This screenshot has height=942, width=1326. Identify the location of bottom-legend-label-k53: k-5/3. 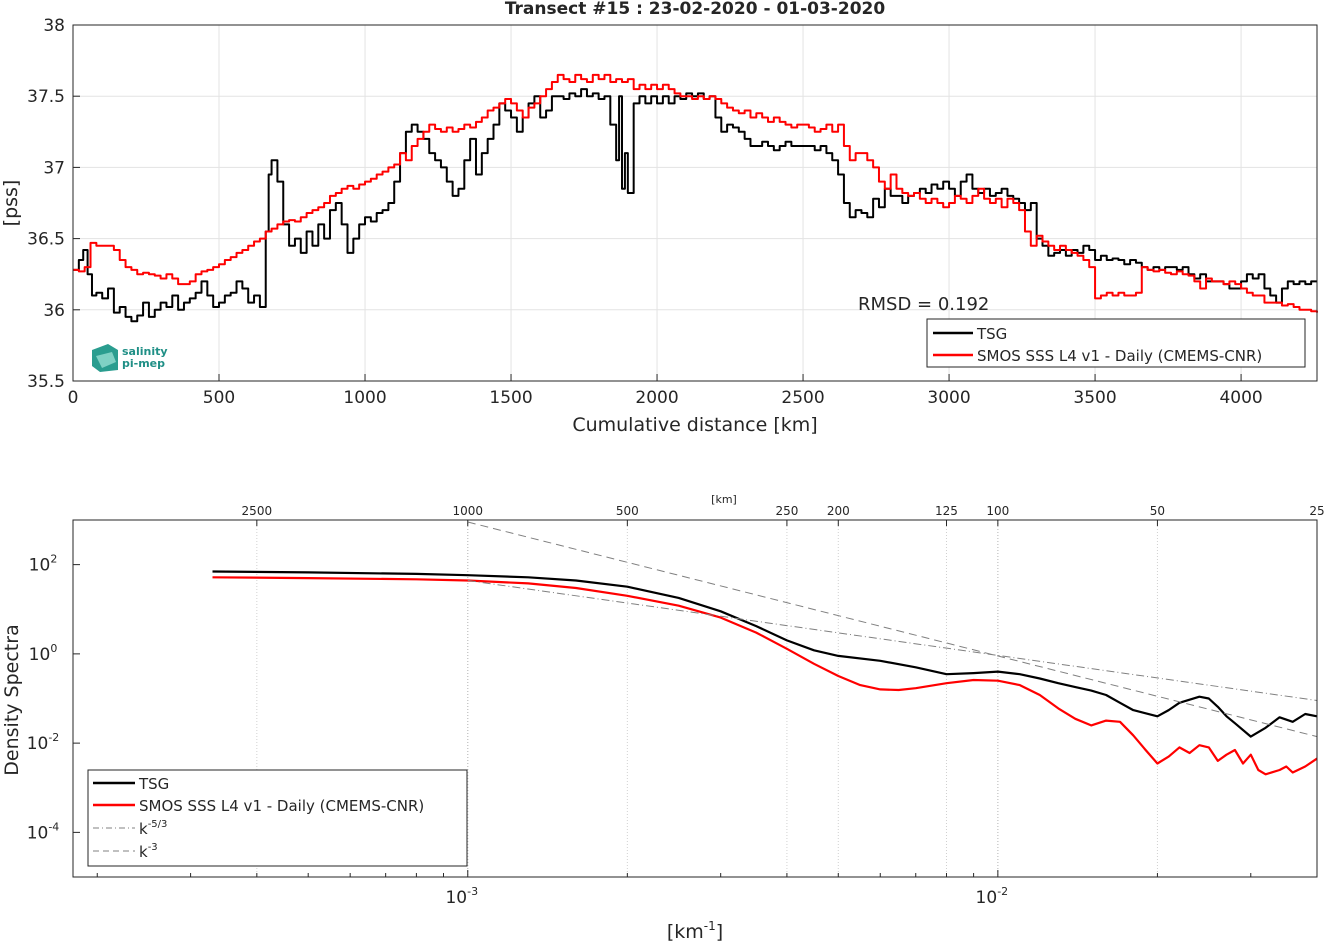
(153, 828).